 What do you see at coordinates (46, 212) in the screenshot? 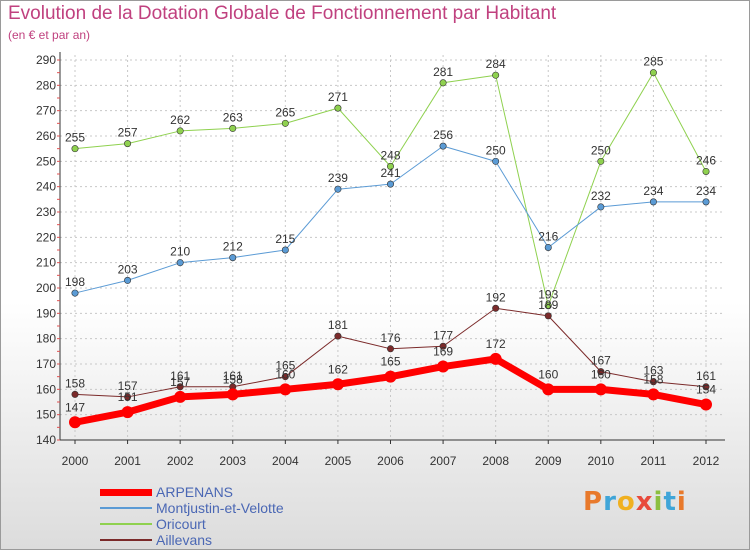
I see `y-tick-label: 230` at bounding box center [46, 212].